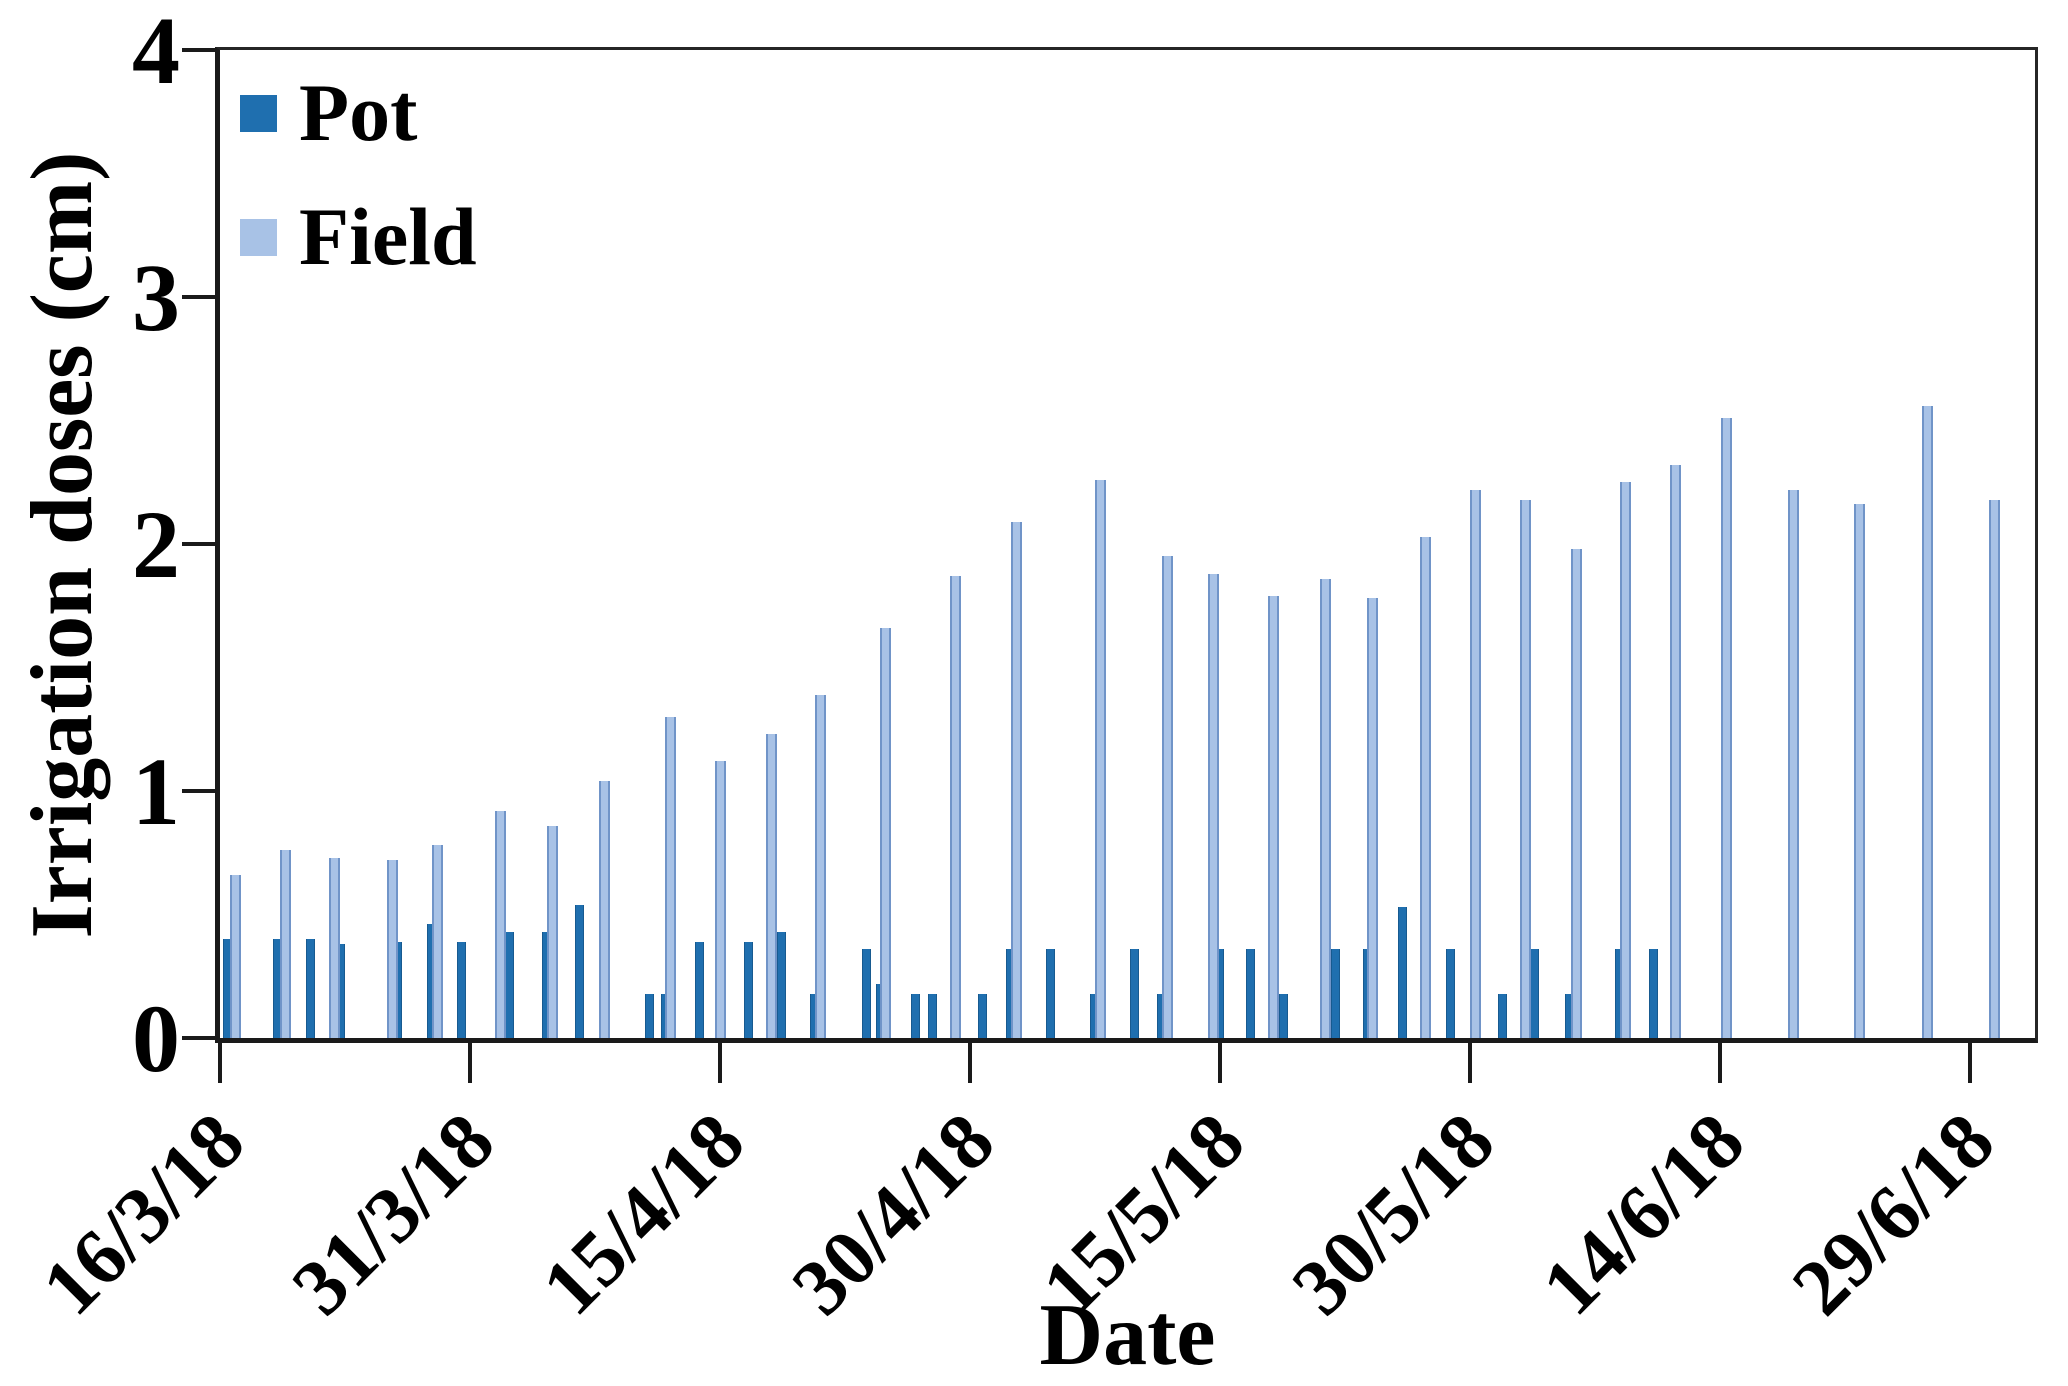  I want to click on y-axis-tick-label: 0, so click(156, 1038).